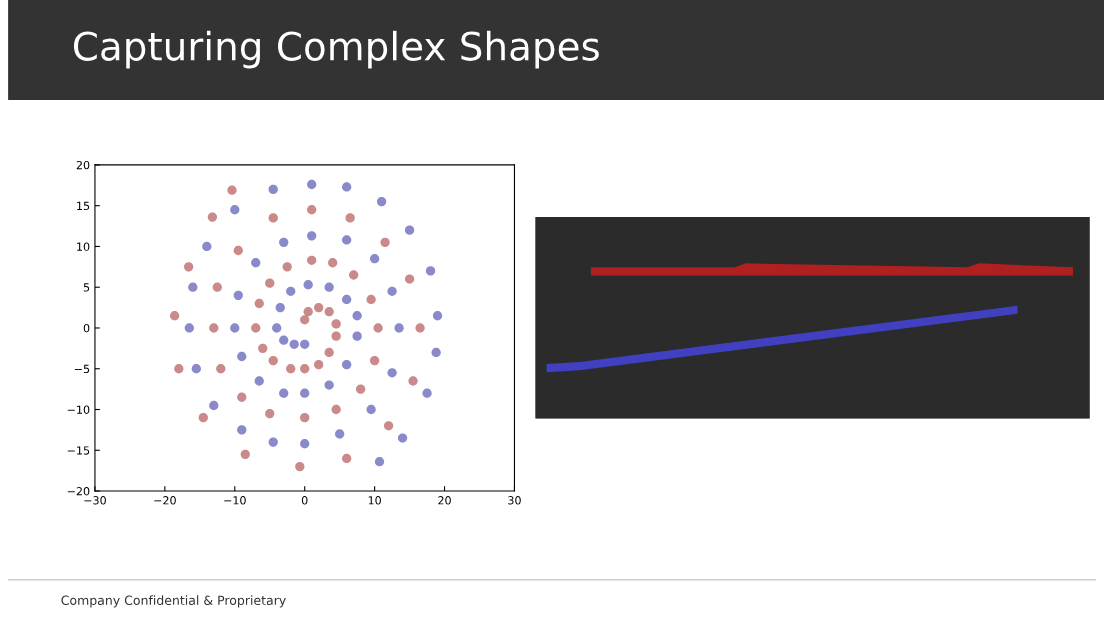 Image resolution: width=1104 pixels, height=620 pixels. I want to click on y-tick-label: −5, so click(82, 369).